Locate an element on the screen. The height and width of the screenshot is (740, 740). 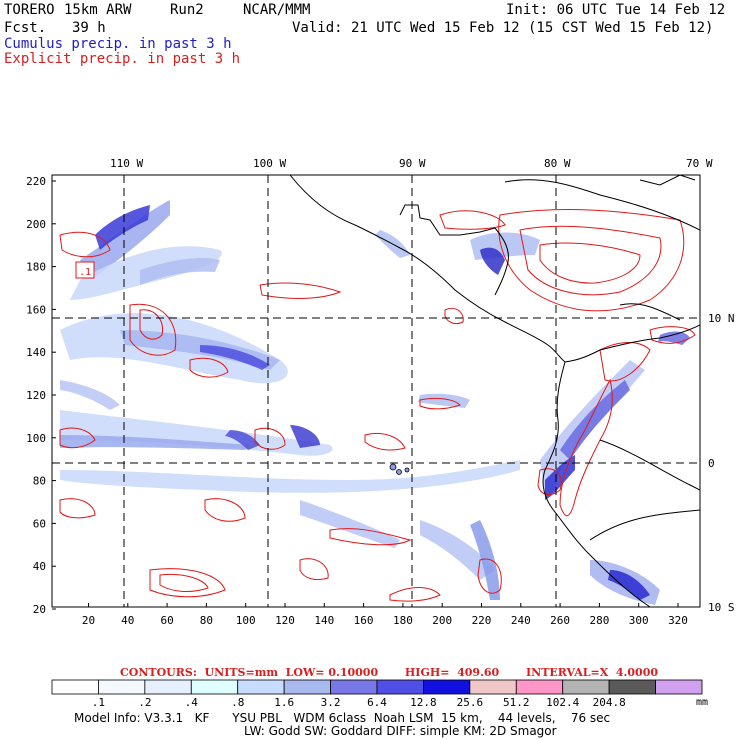
colorbar-label: 51.2 is located at coordinates (516, 702).